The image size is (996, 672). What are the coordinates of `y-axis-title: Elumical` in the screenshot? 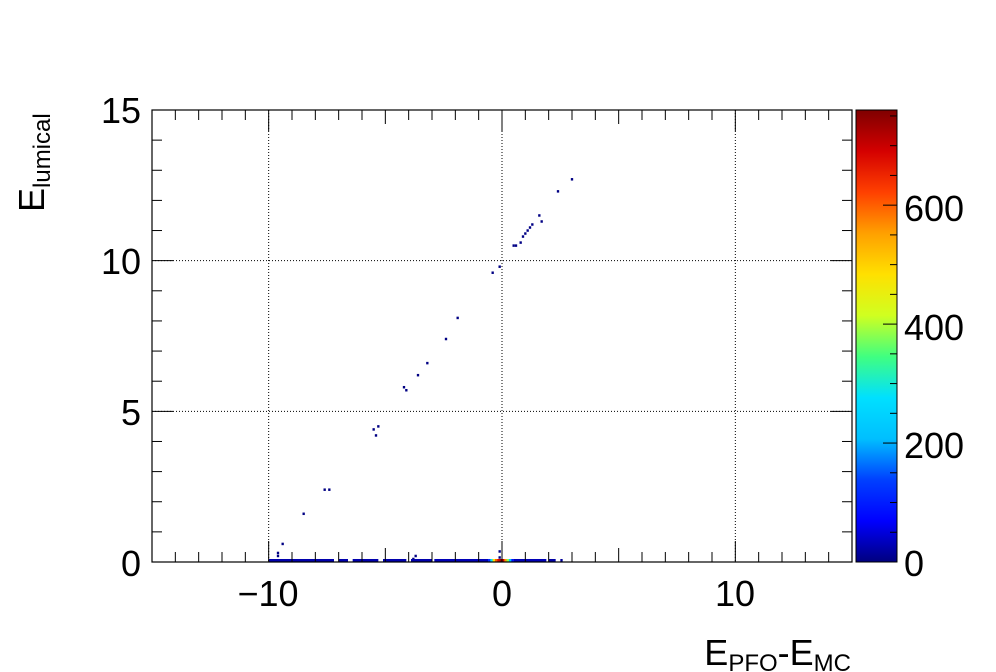 It's located at (33, 162).